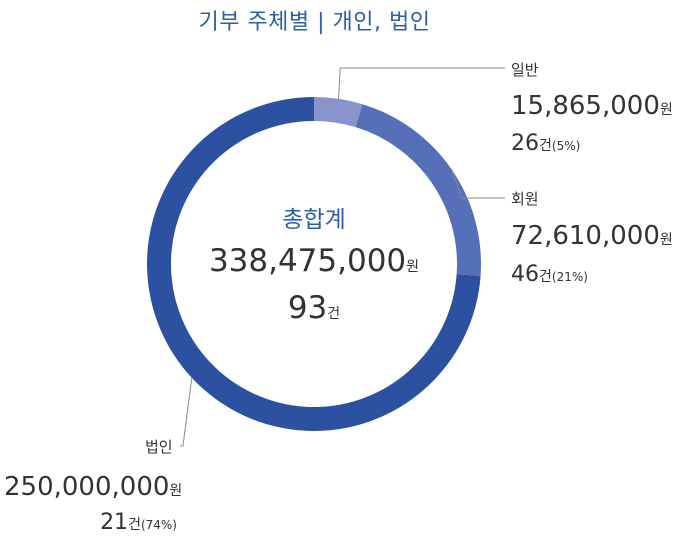 This screenshot has width=679, height=540. I want to click on slice-count-corporate-value: 21, so click(114, 522).